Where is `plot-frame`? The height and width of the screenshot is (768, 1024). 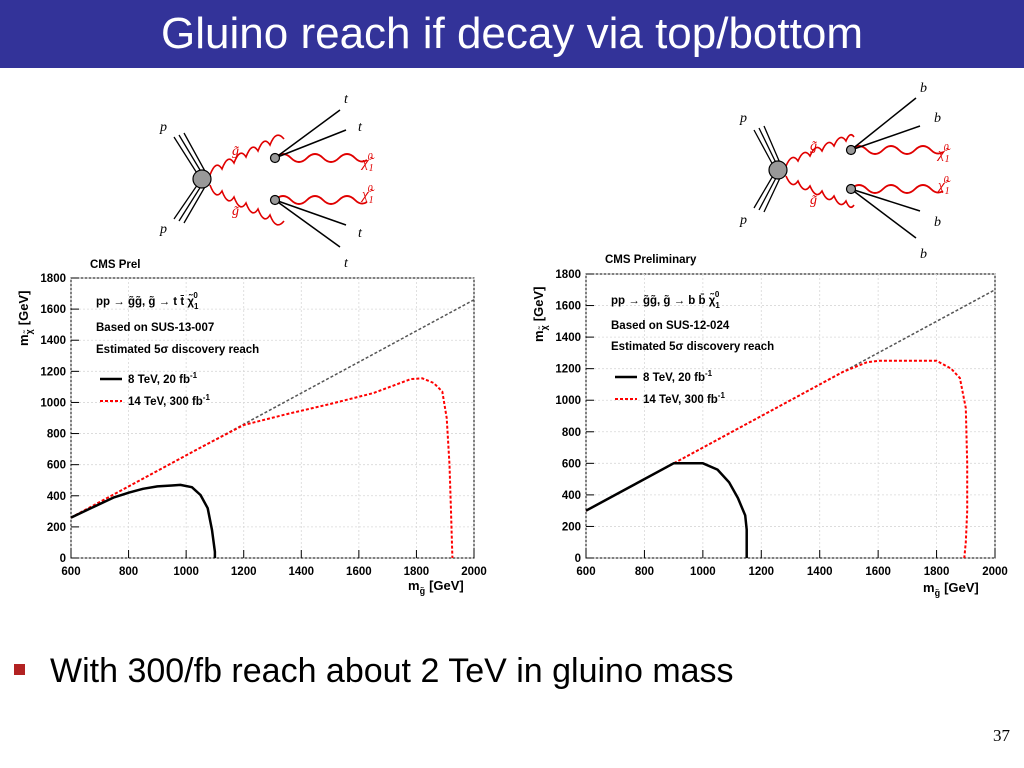
plot-frame is located at coordinates (790, 416).